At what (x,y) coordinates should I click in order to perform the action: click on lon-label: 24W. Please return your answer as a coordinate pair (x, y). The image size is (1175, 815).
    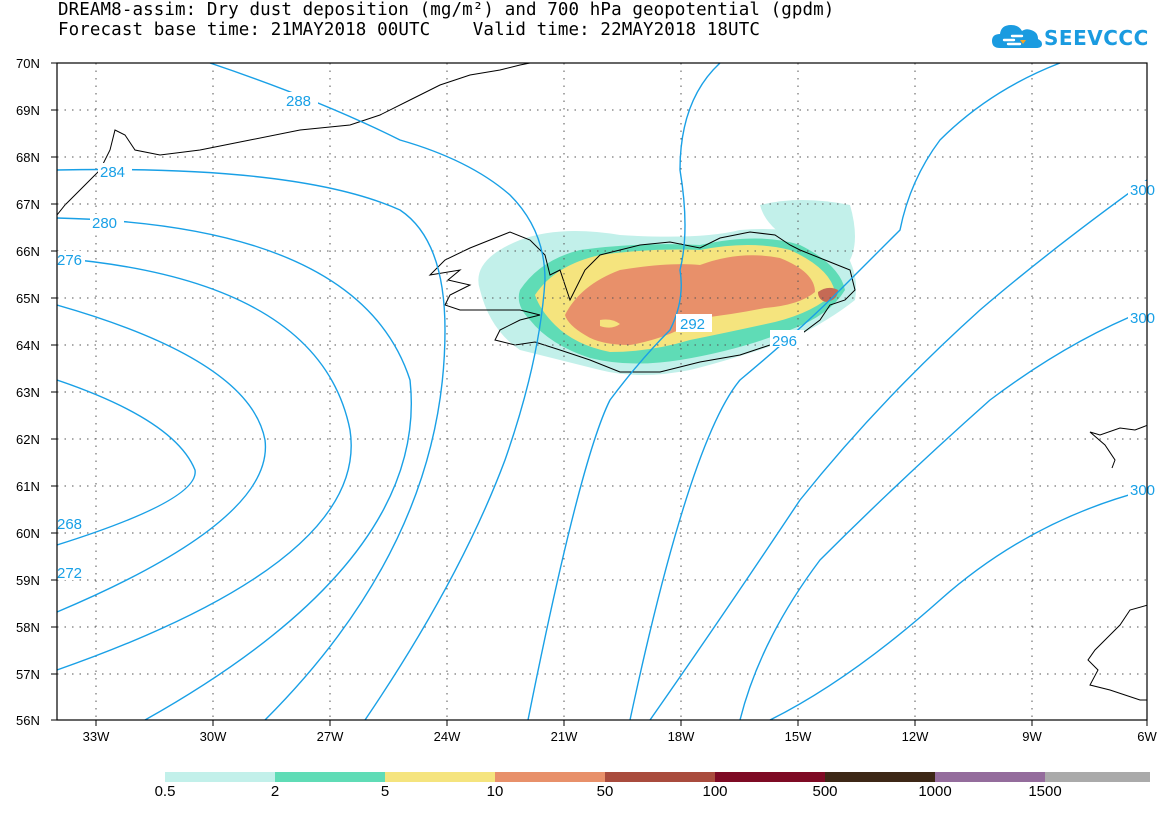
    Looking at the image, I should click on (447, 736).